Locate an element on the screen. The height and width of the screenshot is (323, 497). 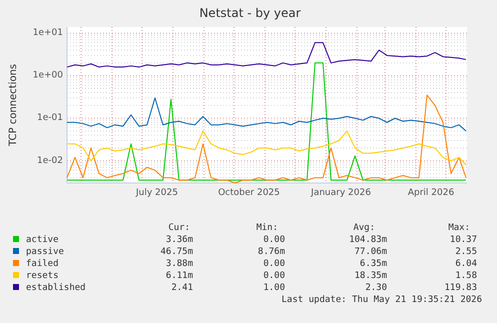
legend-label: passive is located at coordinates (45, 252).